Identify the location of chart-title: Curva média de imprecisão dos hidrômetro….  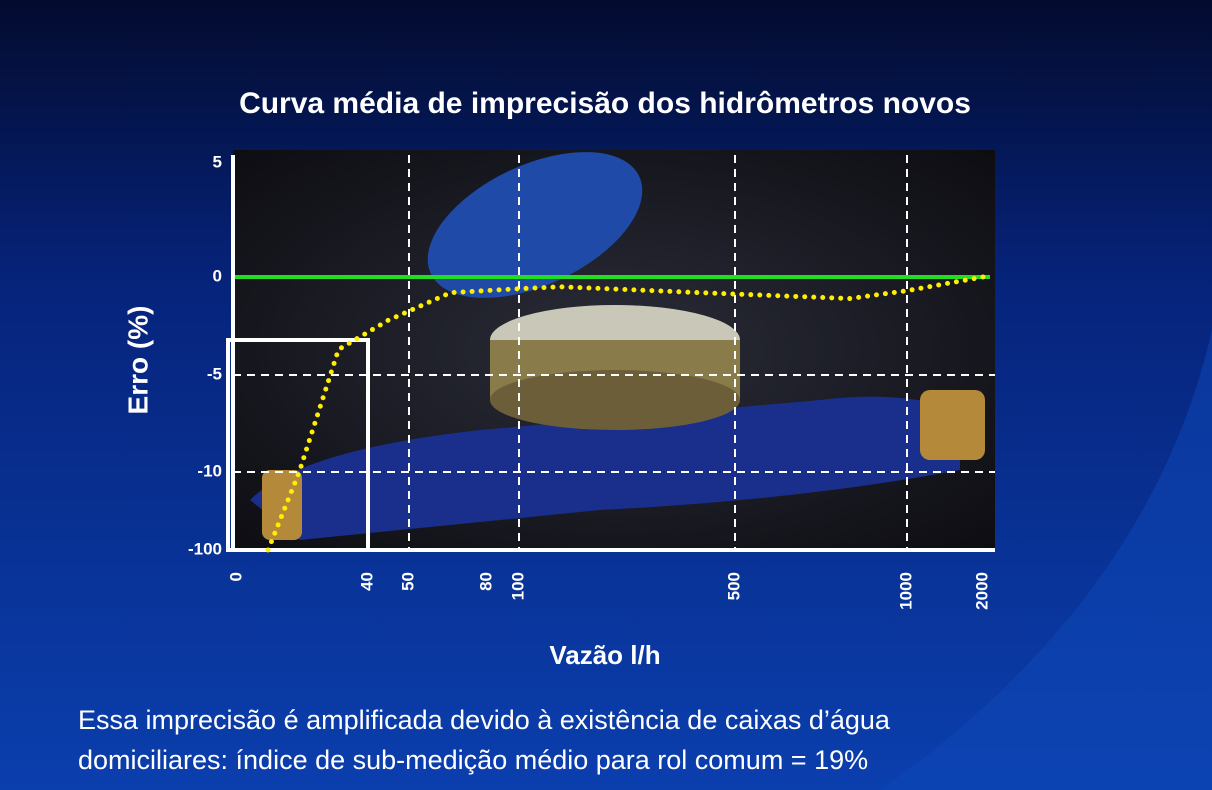
(605, 103).